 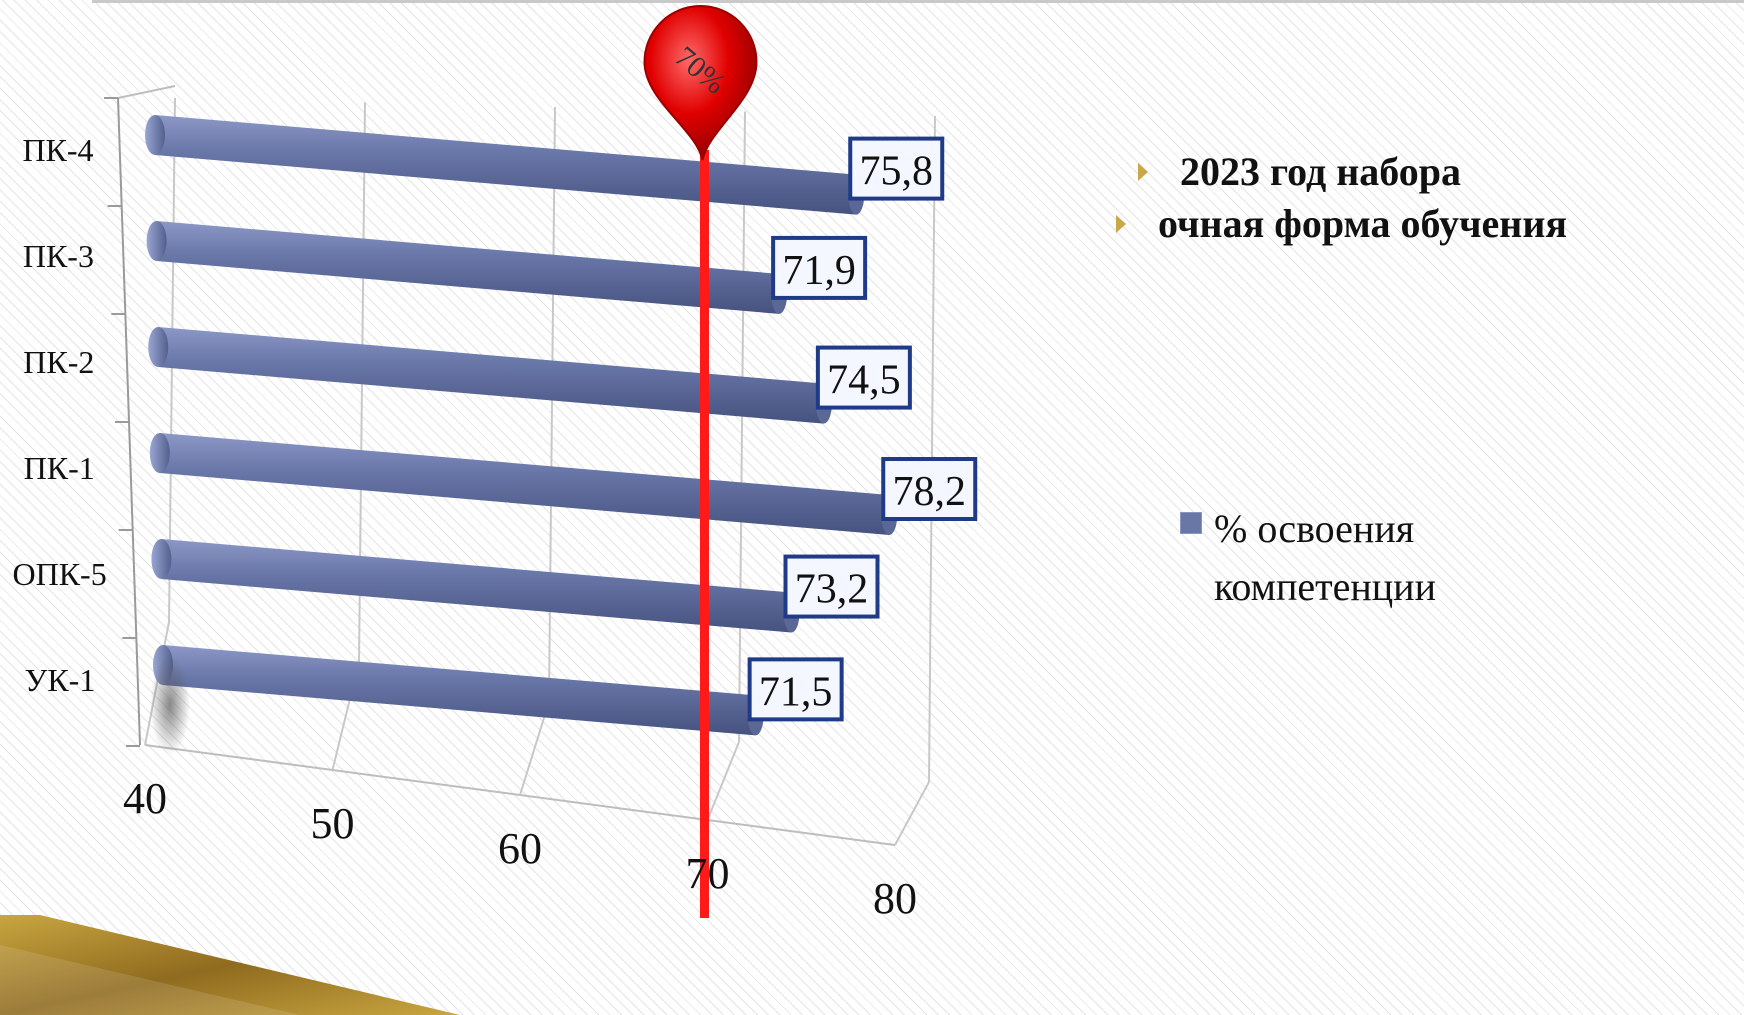 What do you see at coordinates (1191, 523) in the screenshot?
I see `legend-swatch` at bounding box center [1191, 523].